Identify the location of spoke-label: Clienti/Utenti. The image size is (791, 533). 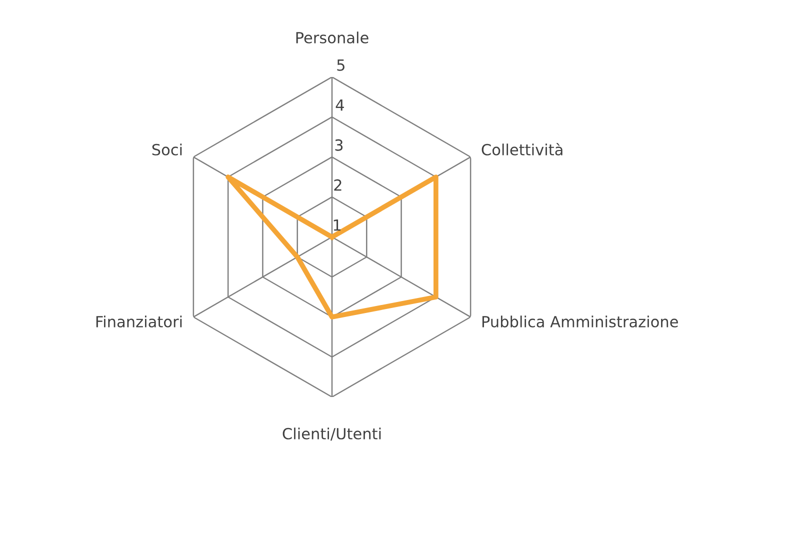
(331, 434).